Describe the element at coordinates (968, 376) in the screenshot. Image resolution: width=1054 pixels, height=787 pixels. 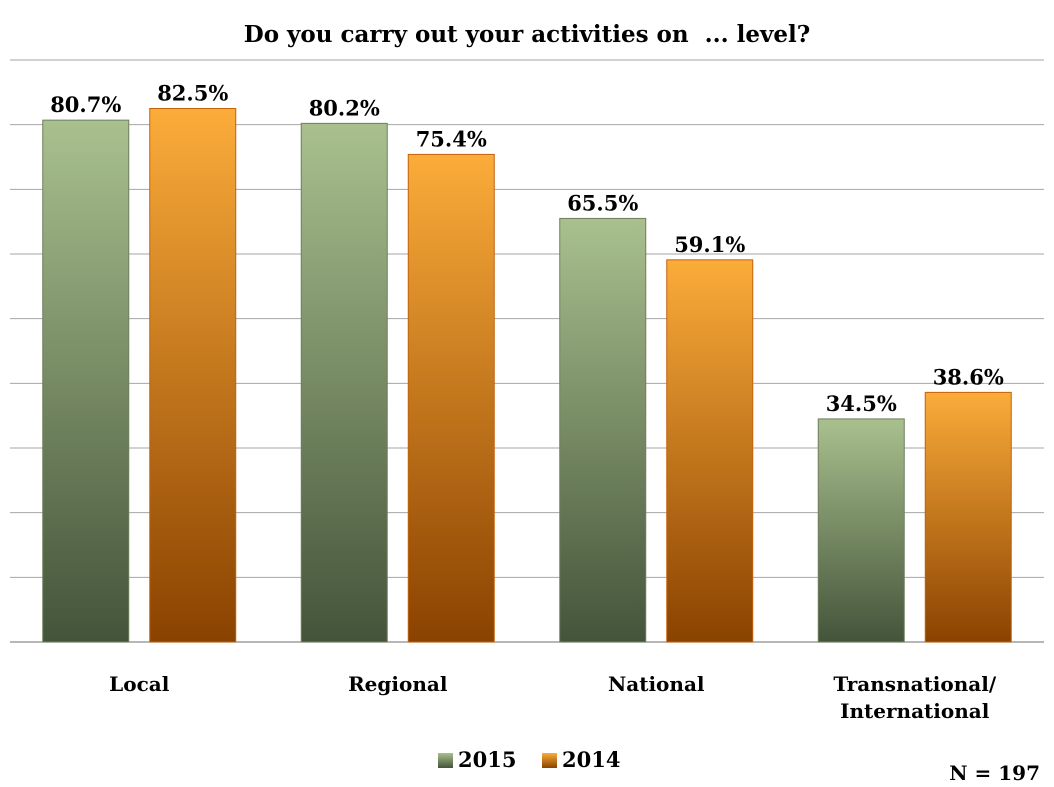
I see `data-label: 38.6%` at that location.